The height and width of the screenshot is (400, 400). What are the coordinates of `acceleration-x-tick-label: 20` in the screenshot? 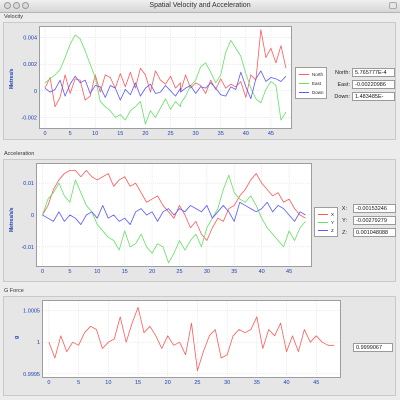 It's located at (152, 272).